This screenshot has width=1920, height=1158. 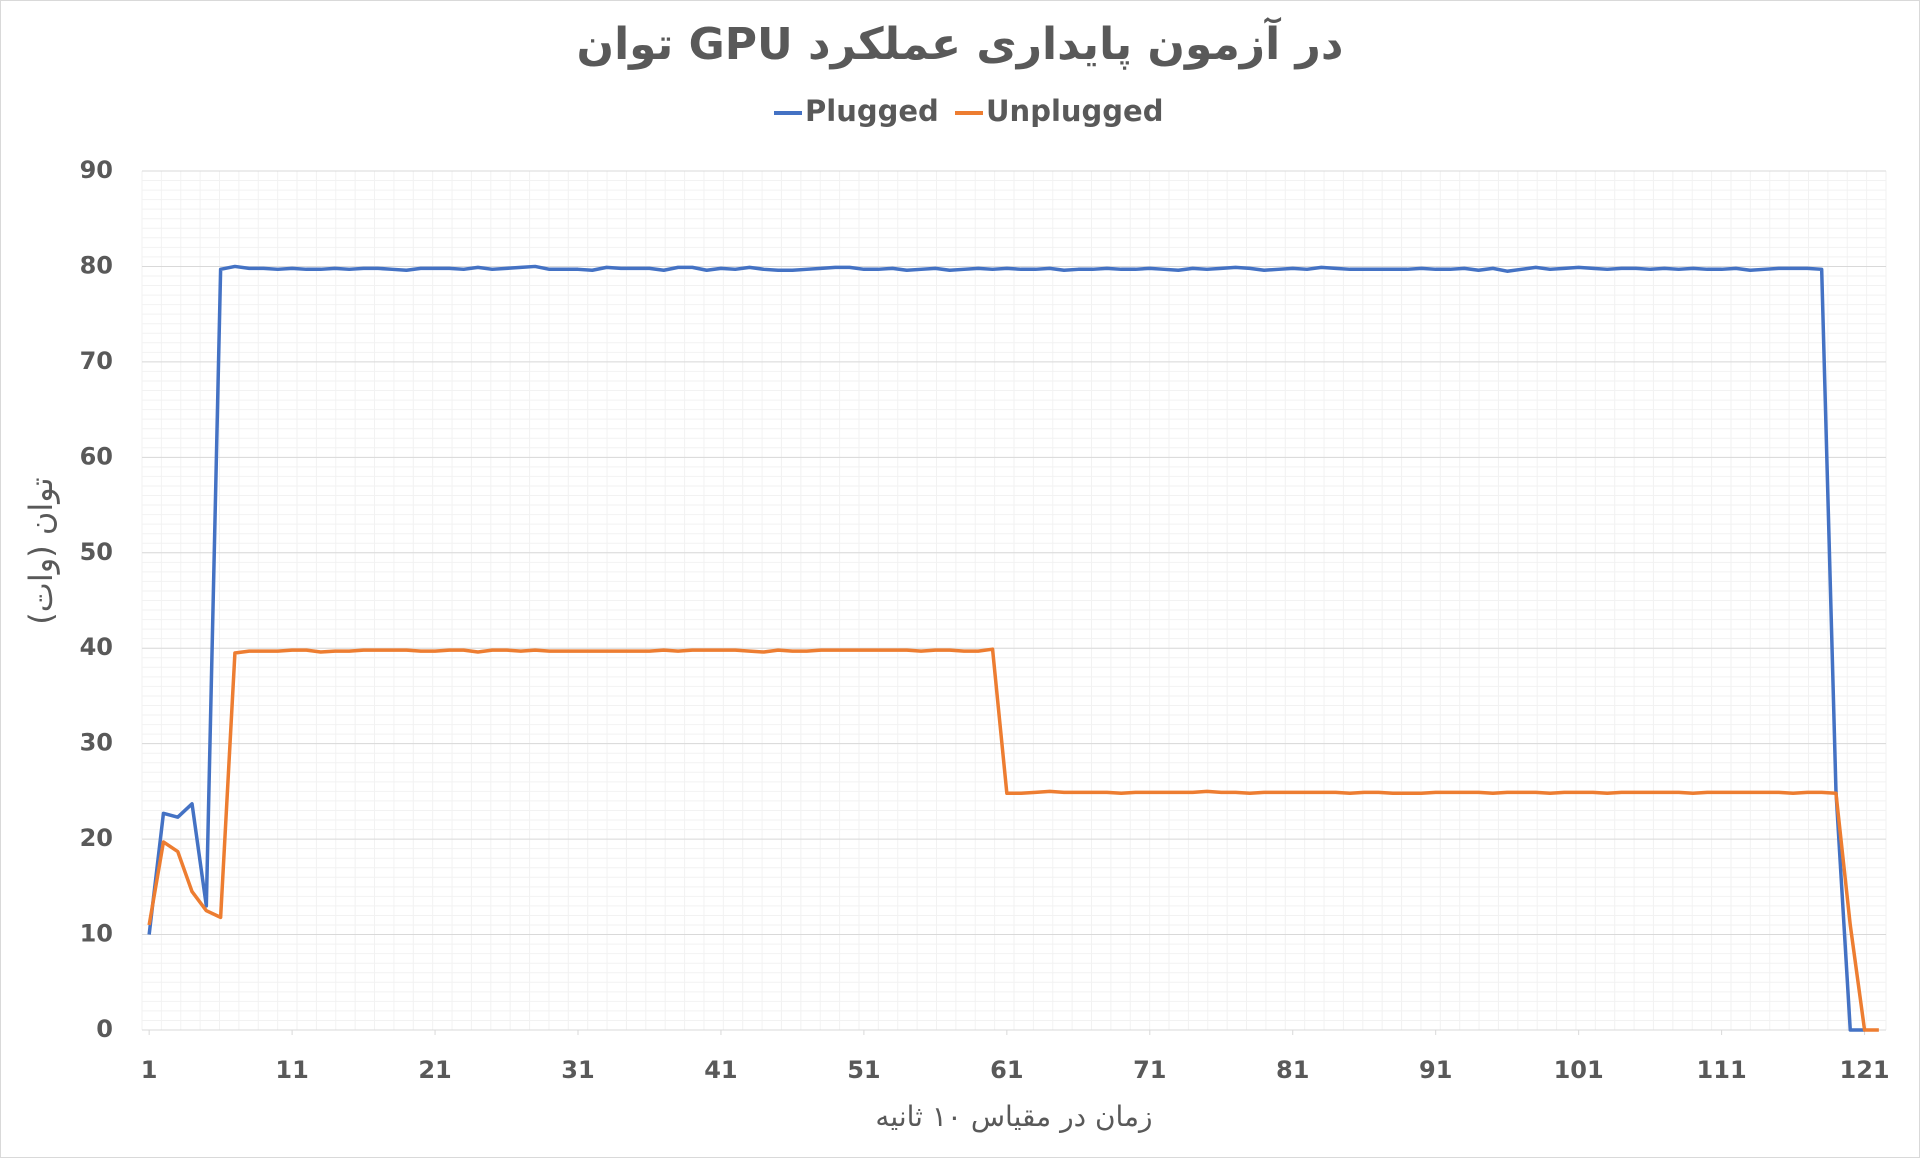 What do you see at coordinates (41, 550) in the screenshot?
I see `y-axis-label: توان (وات)` at bounding box center [41, 550].